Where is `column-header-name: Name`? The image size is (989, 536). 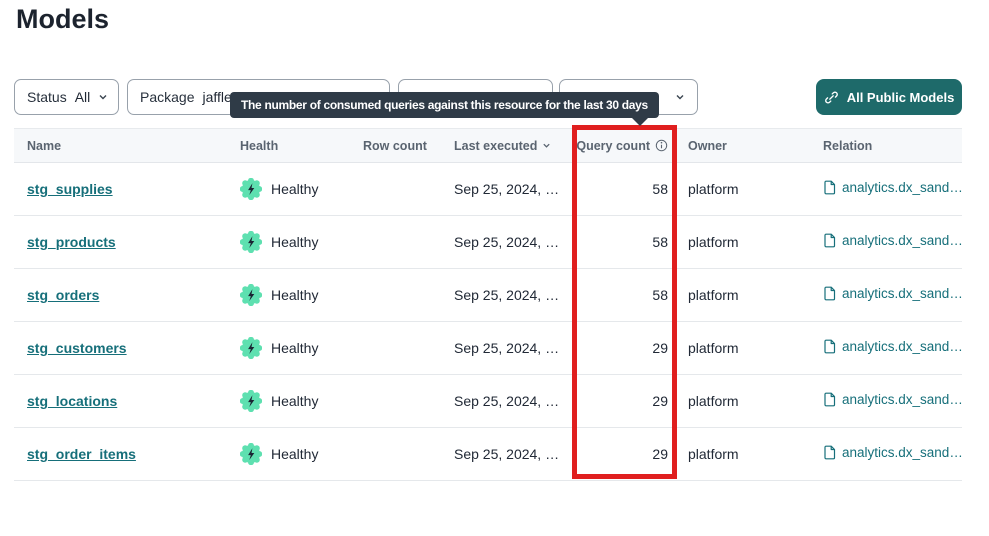 column-header-name: Name is located at coordinates (44, 145).